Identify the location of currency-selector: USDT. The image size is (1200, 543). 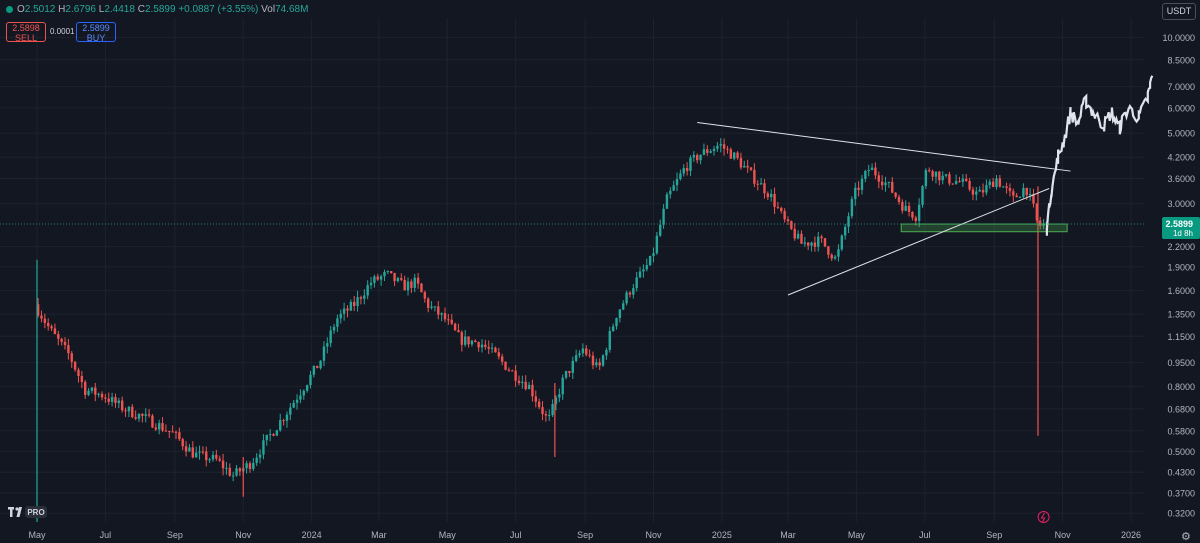
(1179, 11).